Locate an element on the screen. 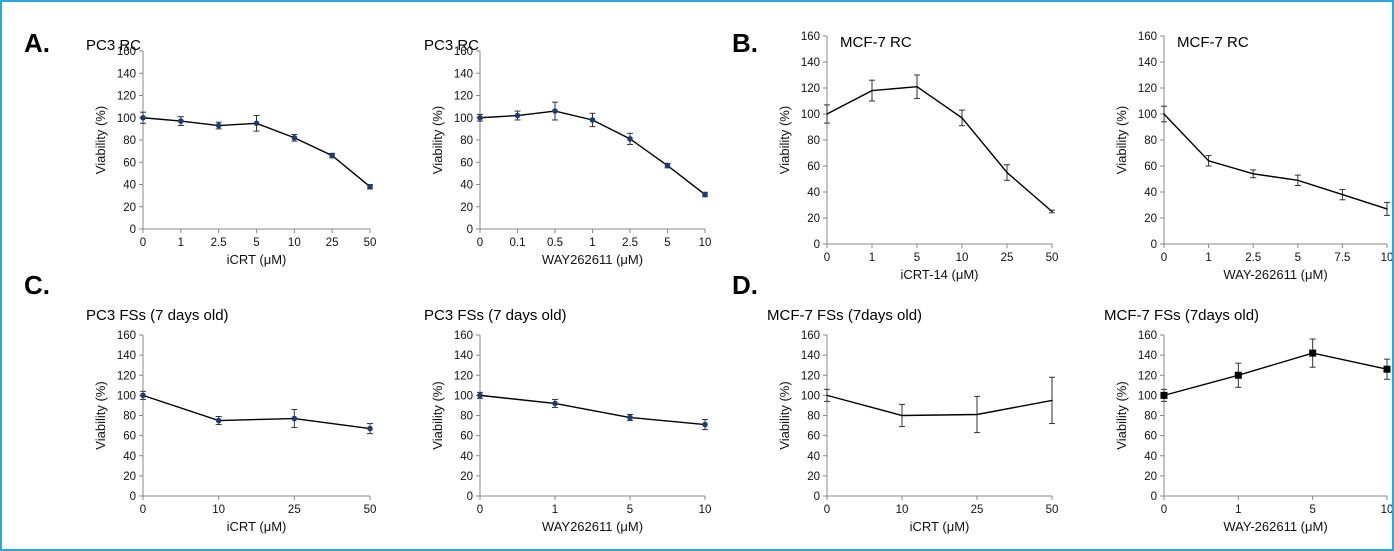  chart-title: MCF-7 RC is located at coordinates (1213, 42).